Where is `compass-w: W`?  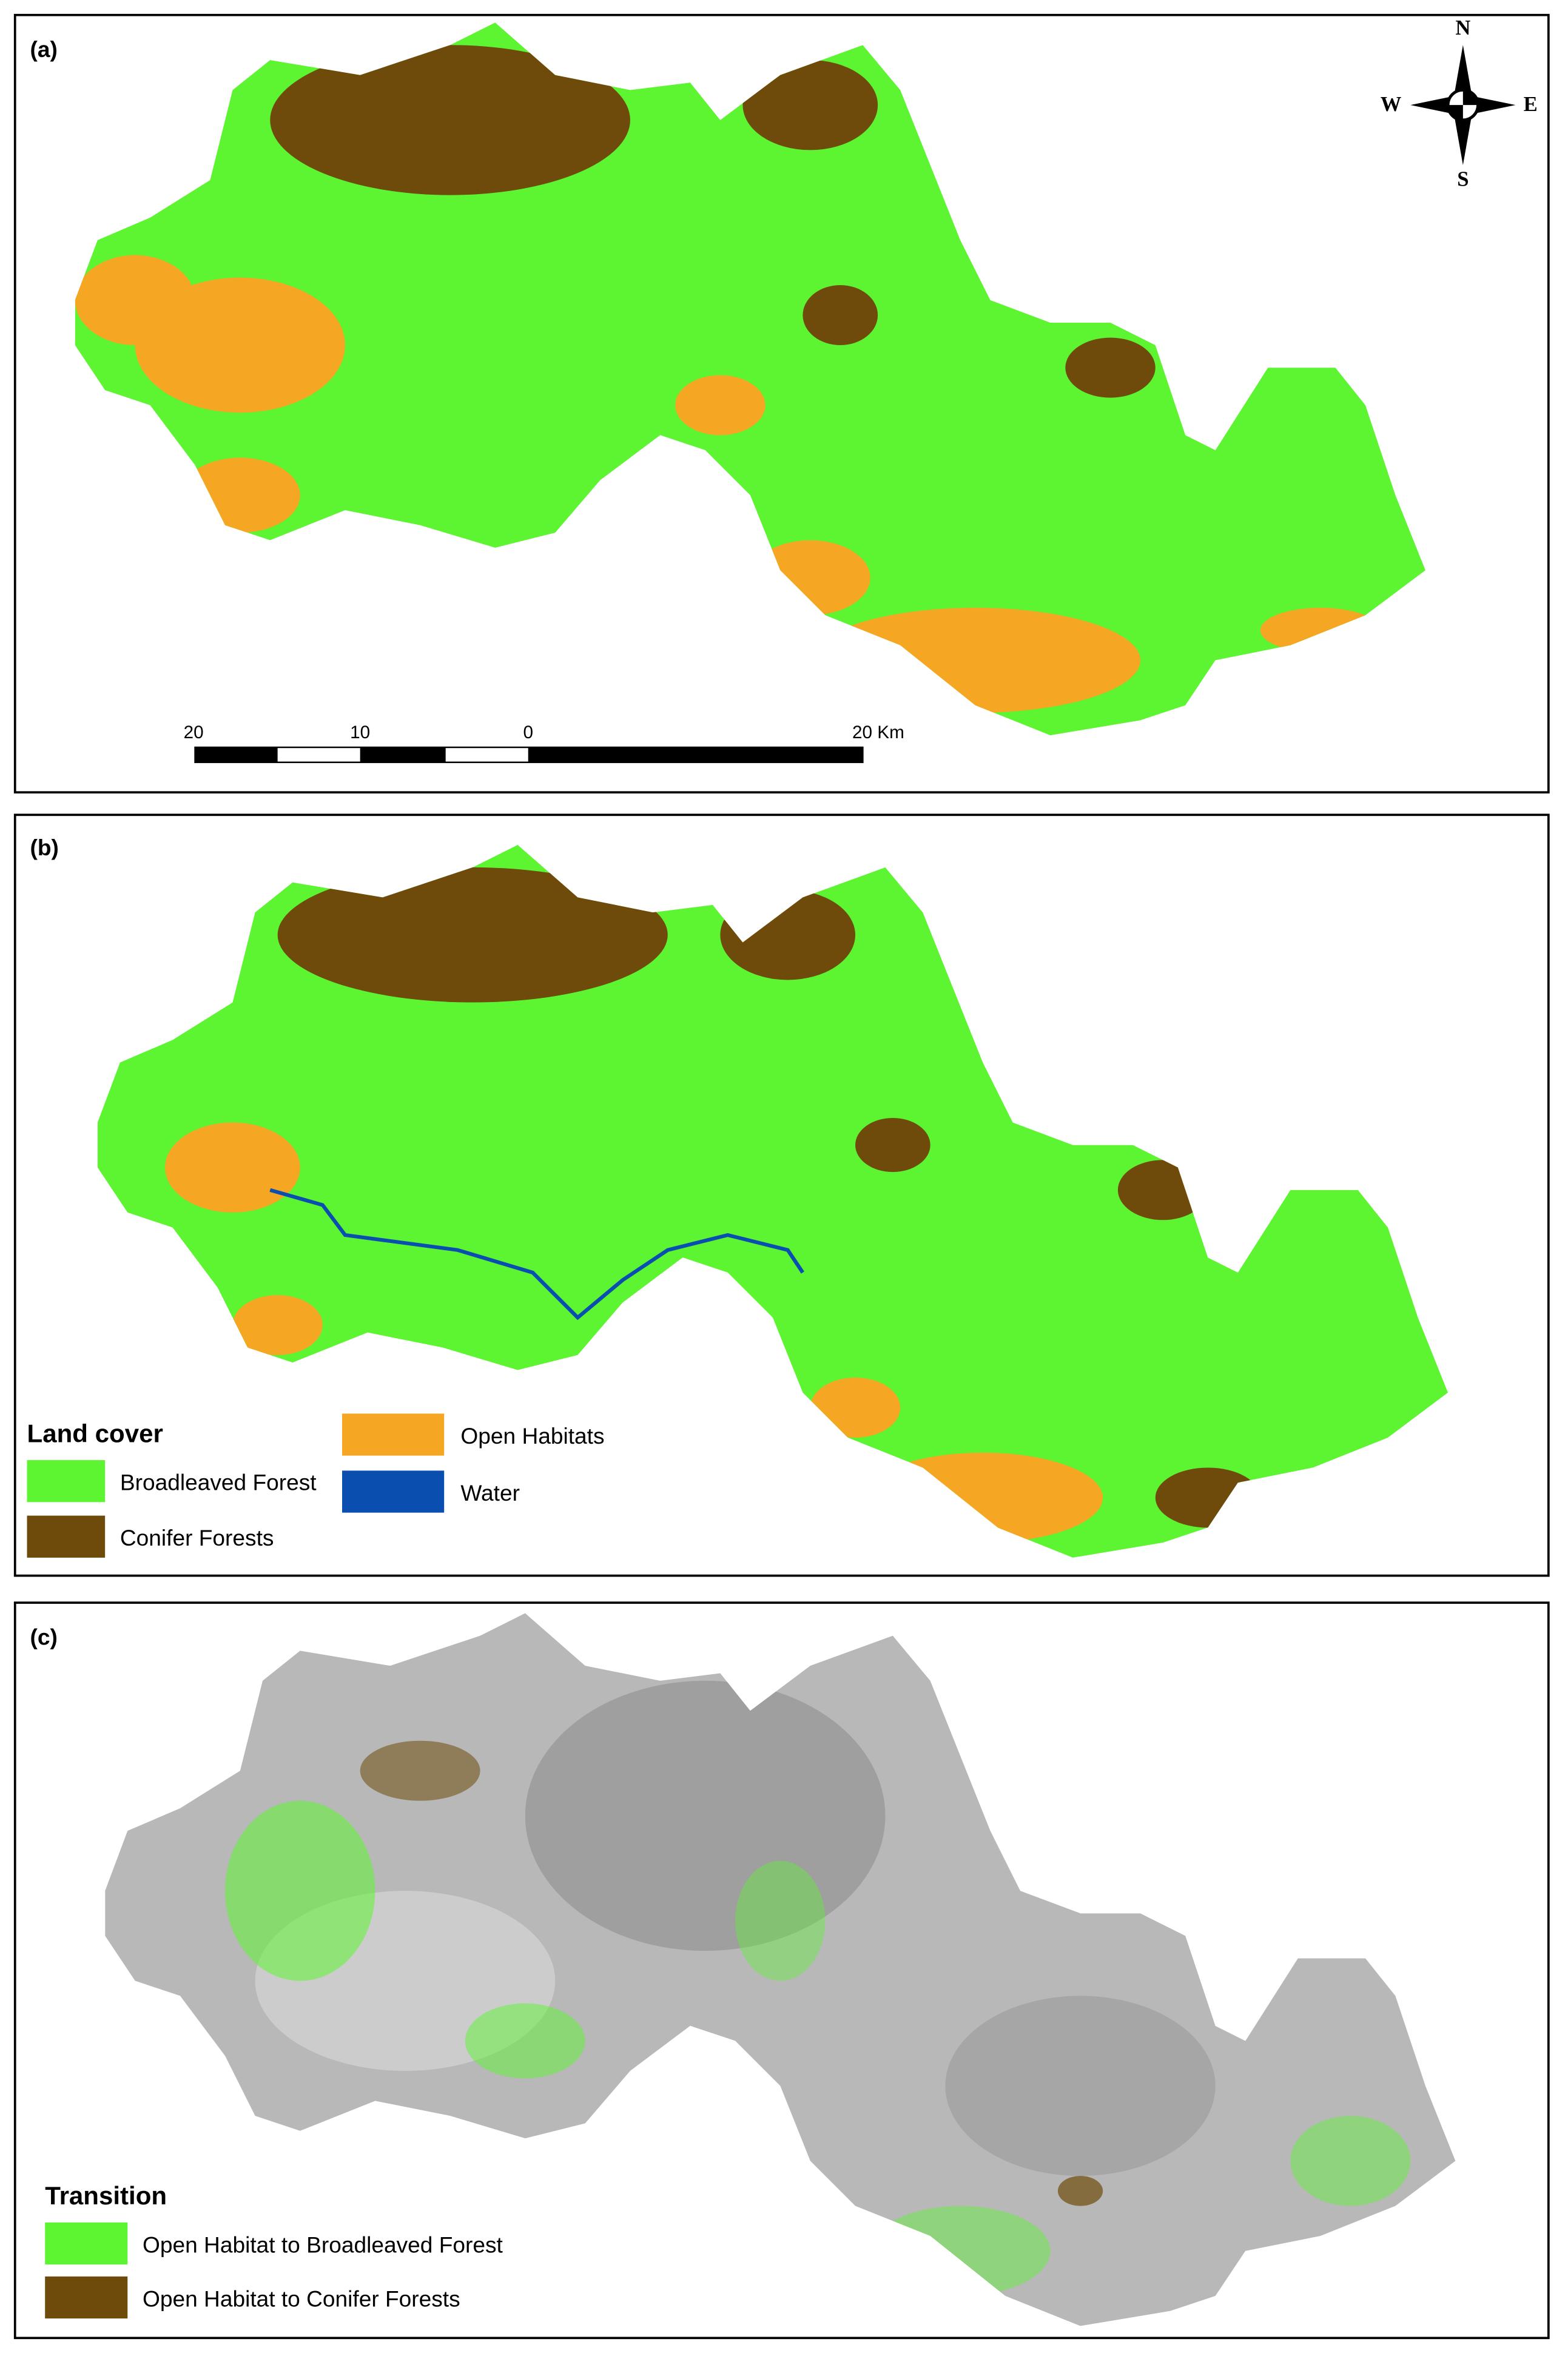
compass-w: W is located at coordinates (1391, 104).